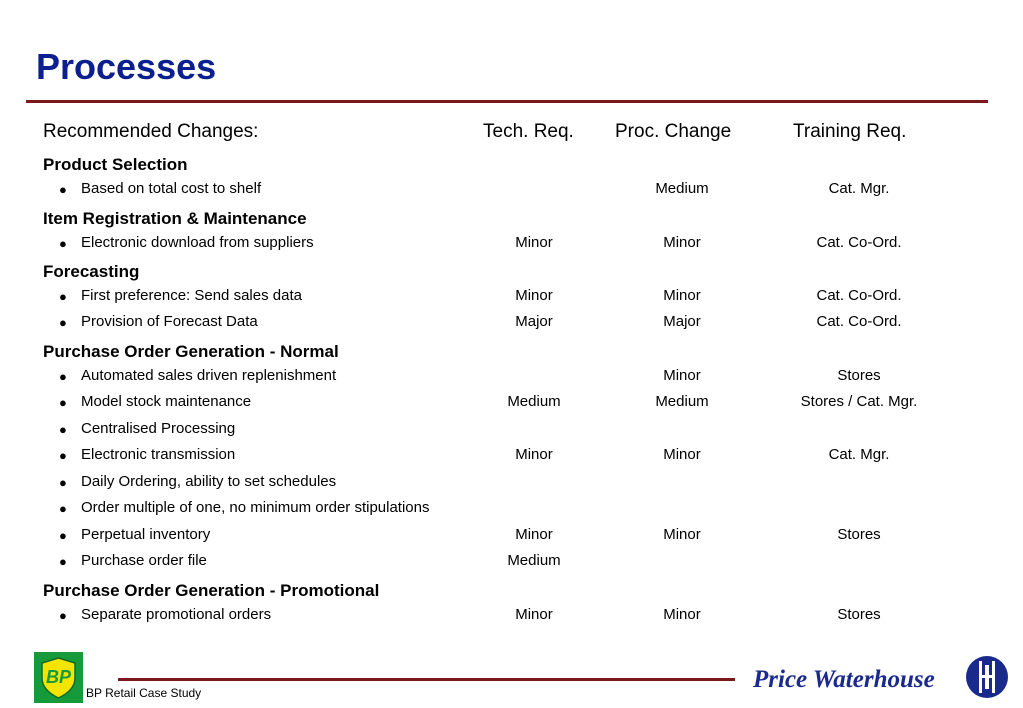 This screenshot has width=1023, height=708. What do you see at coordinates (169, 321) in the screenshot?
I see `item-label: Provision of Forecast Data` at bounding box center [169, 321].